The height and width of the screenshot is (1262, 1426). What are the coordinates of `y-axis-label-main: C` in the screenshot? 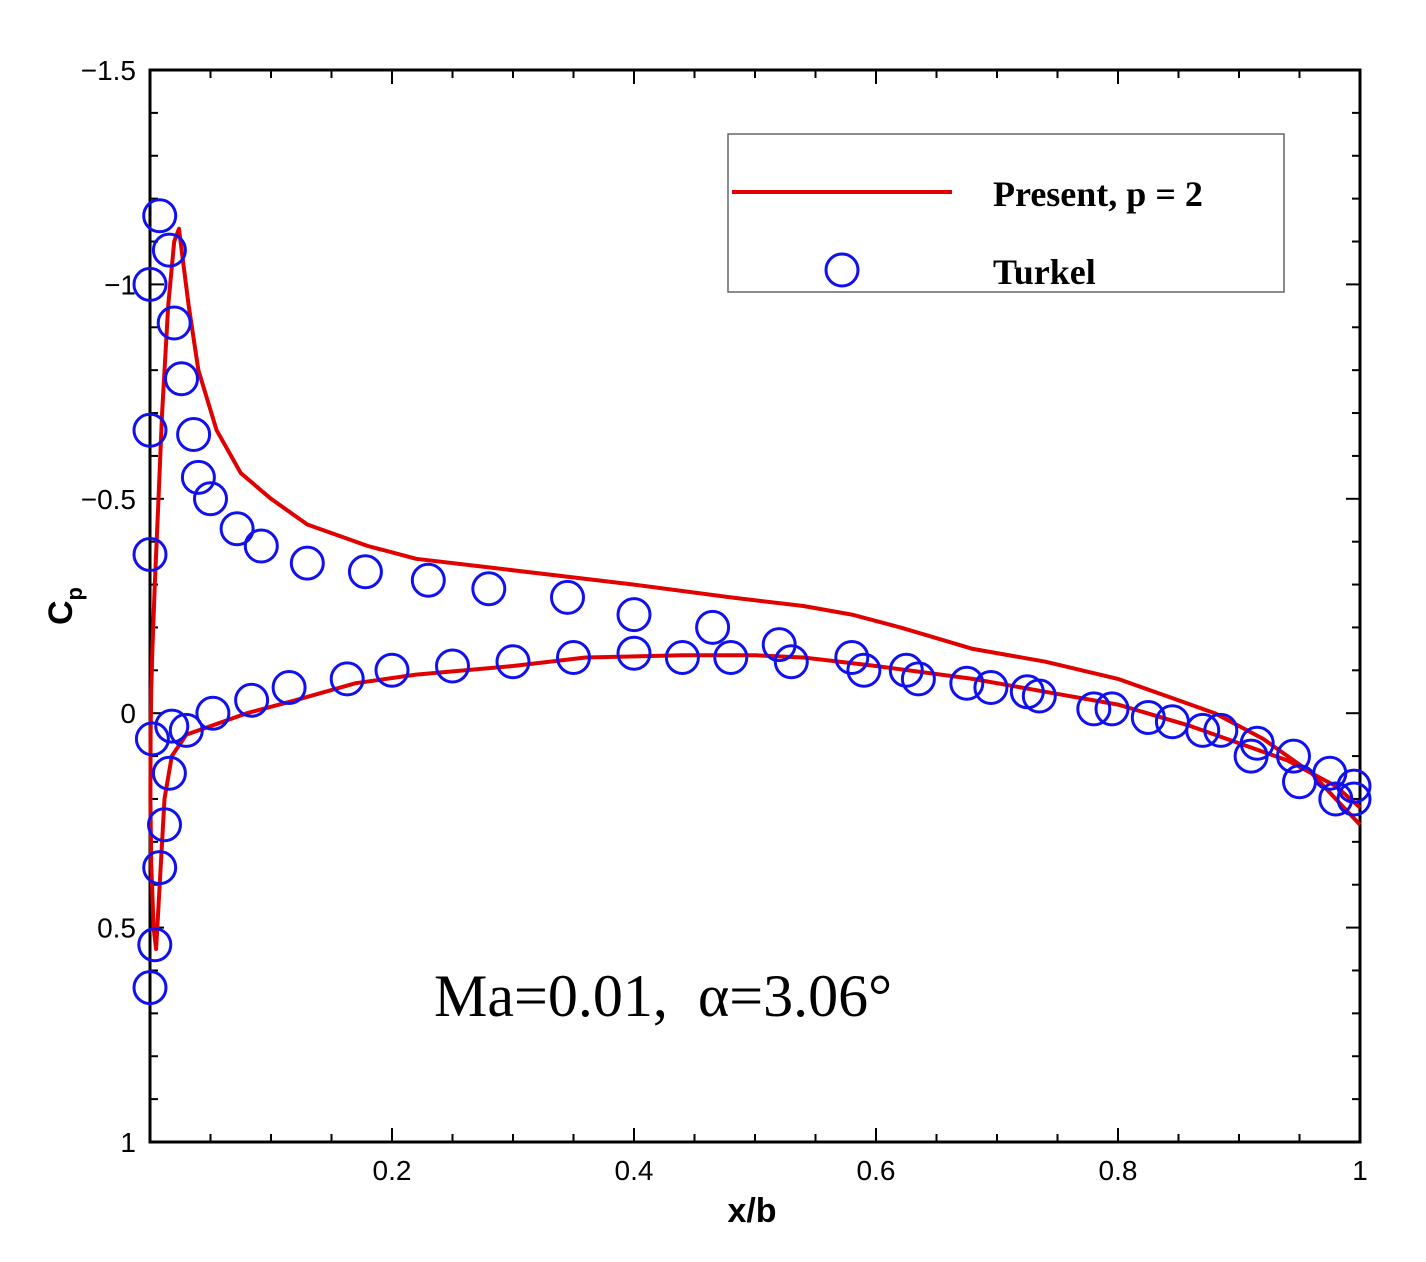 It's located at (61, 612).